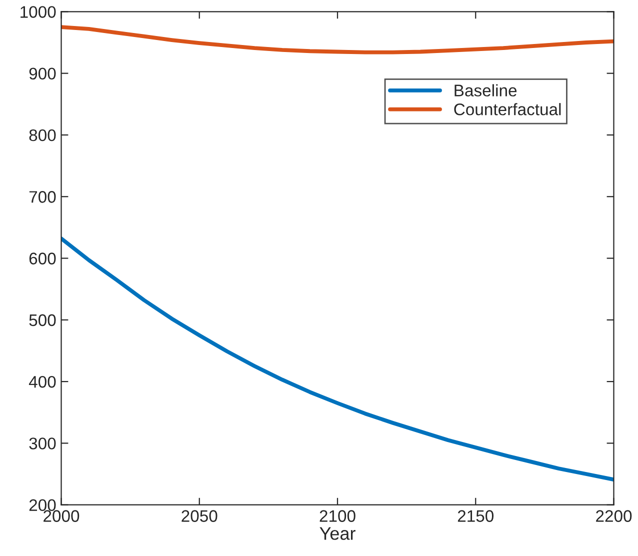  I want to click on legend-label: Counterfactual, so click(507, 109).